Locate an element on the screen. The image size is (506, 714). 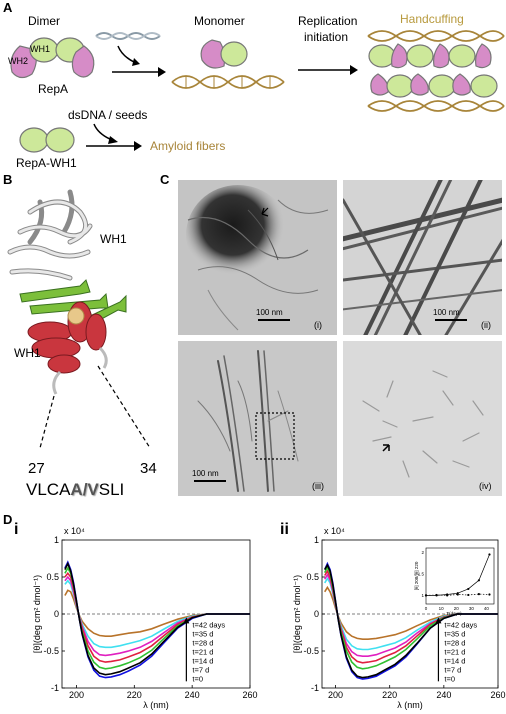
inset-x-tick-label: 30 is located at coordinates (472, 608).